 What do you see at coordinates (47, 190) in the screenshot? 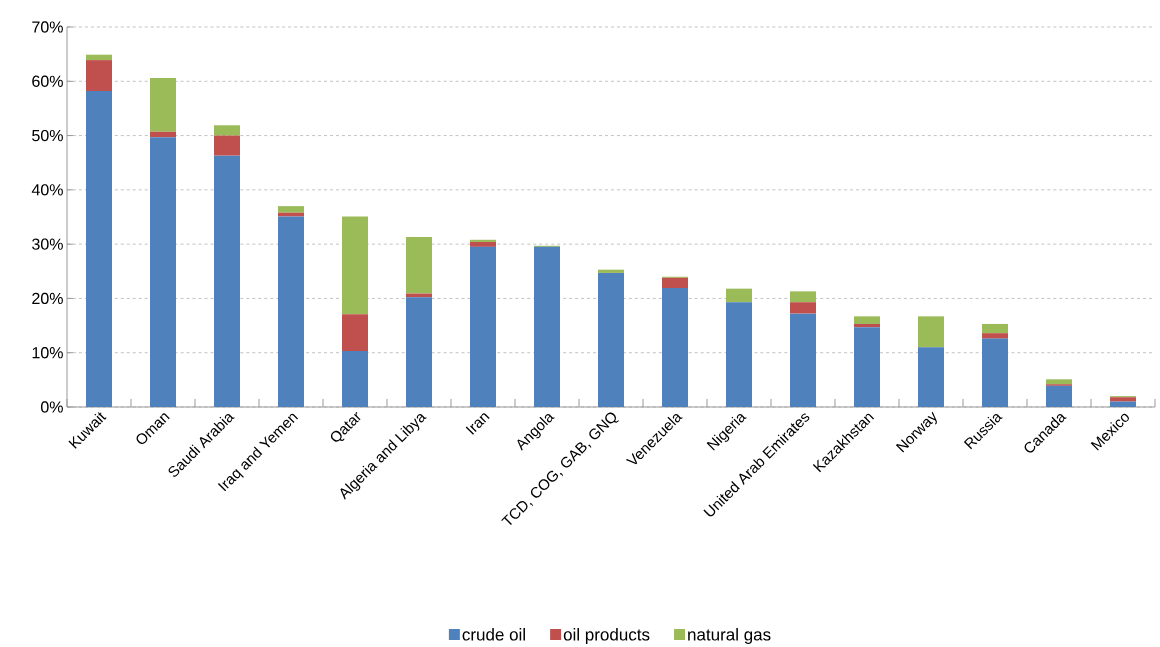
I see `y-tick-label: 40%` at bounding box center [47, 190].